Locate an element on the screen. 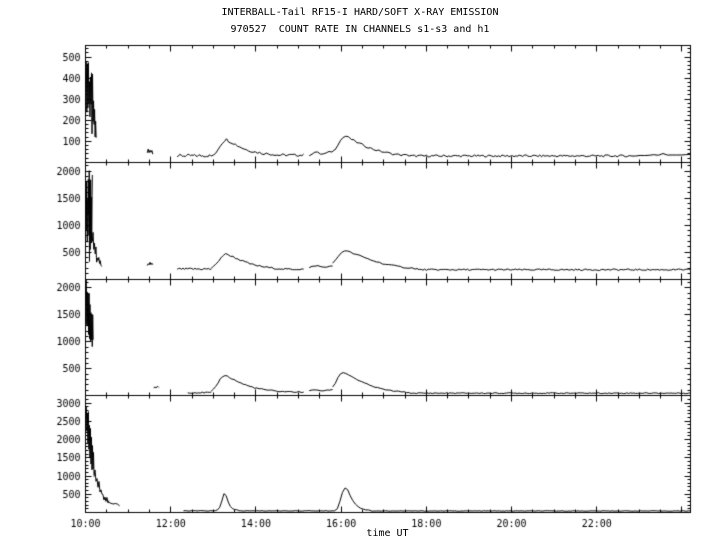 Image resolution: width=720 pixels, height=550 pixels. x-axis-label: time UT is located at coordinates (387, 533).